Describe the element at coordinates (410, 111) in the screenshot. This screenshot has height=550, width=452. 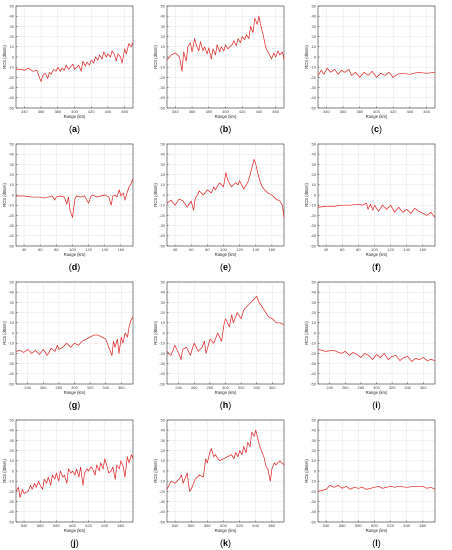
I see `x-tick-label: 440` at that location.